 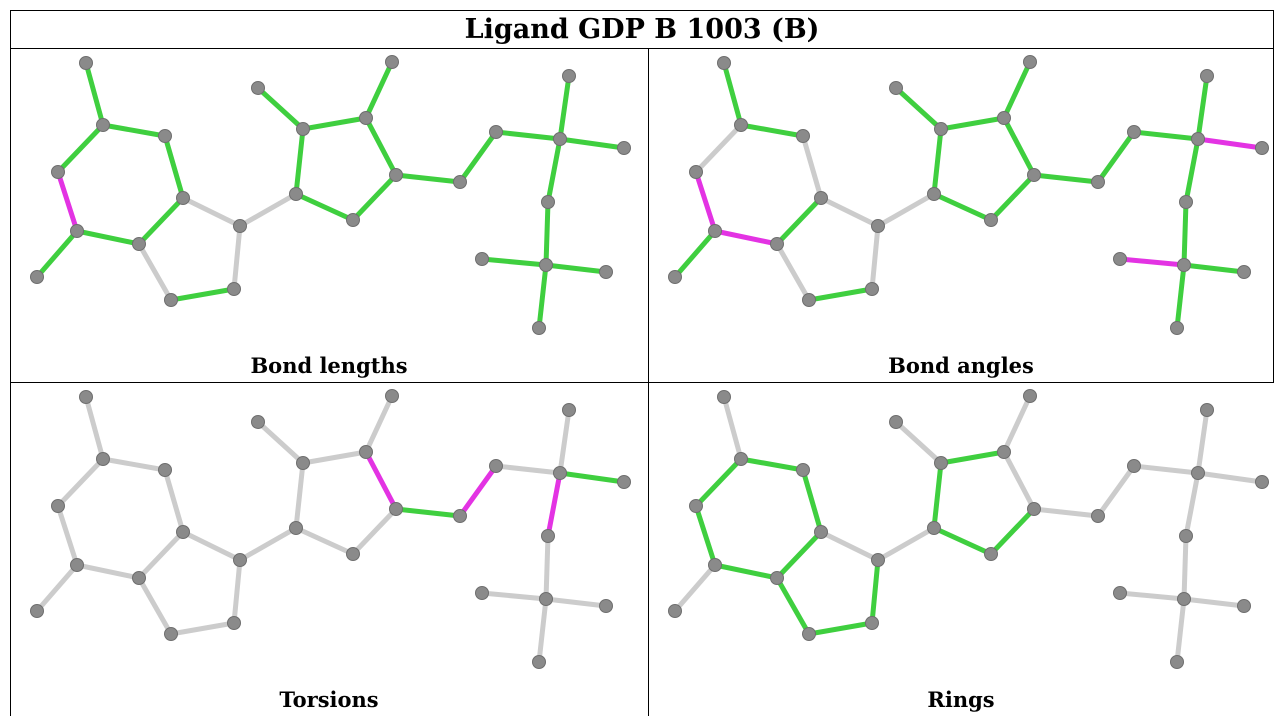 What do you see at coordinates (642, 48) in the screenshot?
I see `table-border-title` at bounding box center [642, 48].